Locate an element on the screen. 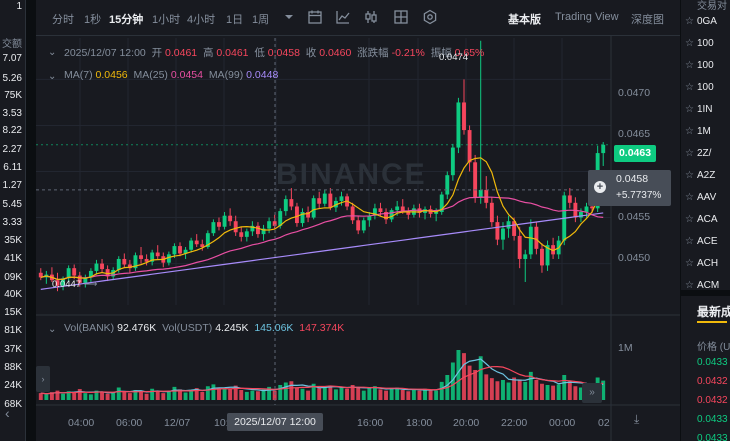 The width and height of the screenshot is (730, 441). chevron-left-icon: ‹ is located at coordinates (7, 413).